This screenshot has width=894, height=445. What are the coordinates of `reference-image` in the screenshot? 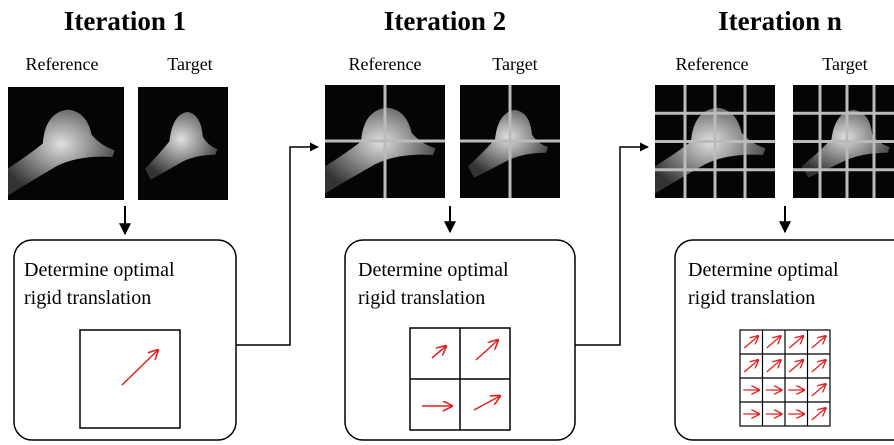 It's located at (66, 143).